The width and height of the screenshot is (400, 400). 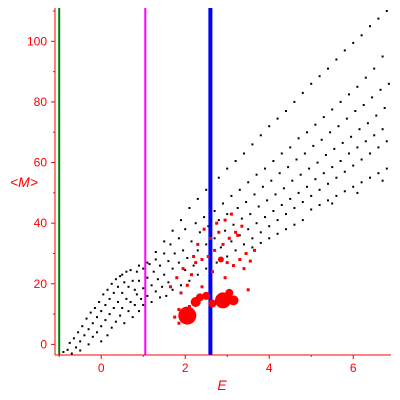 What do you see at coordinates (41, 163) in the screenshot?
I see `y-tick-label: 60` at bounding box center [41, 163].